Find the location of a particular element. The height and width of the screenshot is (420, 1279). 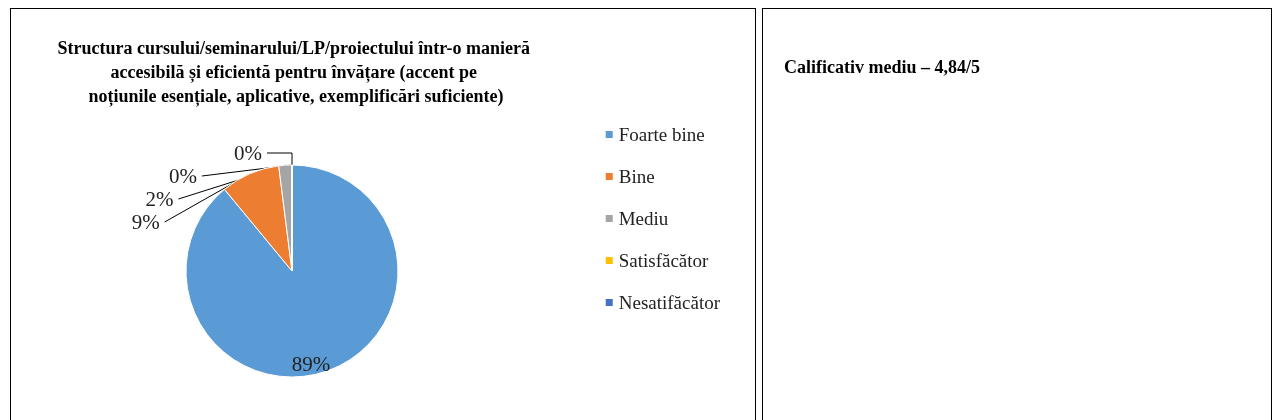

text: Calificativ mediu – 4,84/5 is located at coordinates (882, 67).